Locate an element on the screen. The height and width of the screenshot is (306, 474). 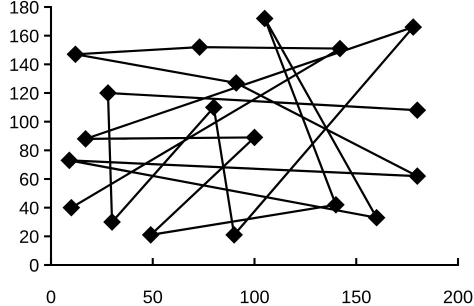
x-tick-label: 100 is located at coordinates (254, 297).